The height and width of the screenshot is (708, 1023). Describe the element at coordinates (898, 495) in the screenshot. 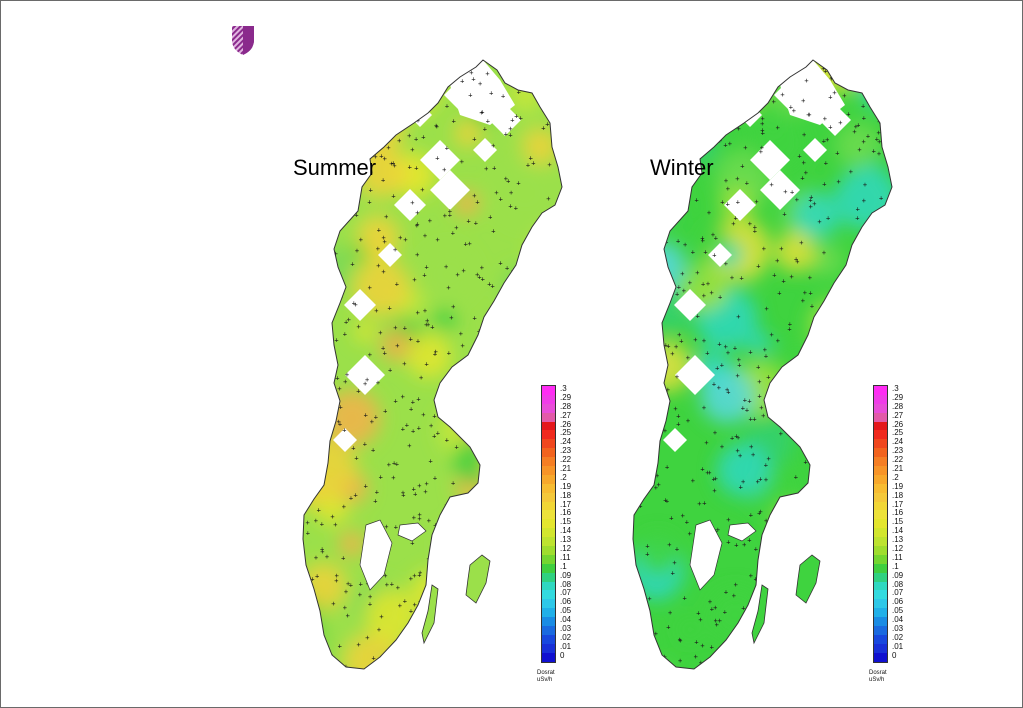

I see `legend-tick-label: .18` at that location.